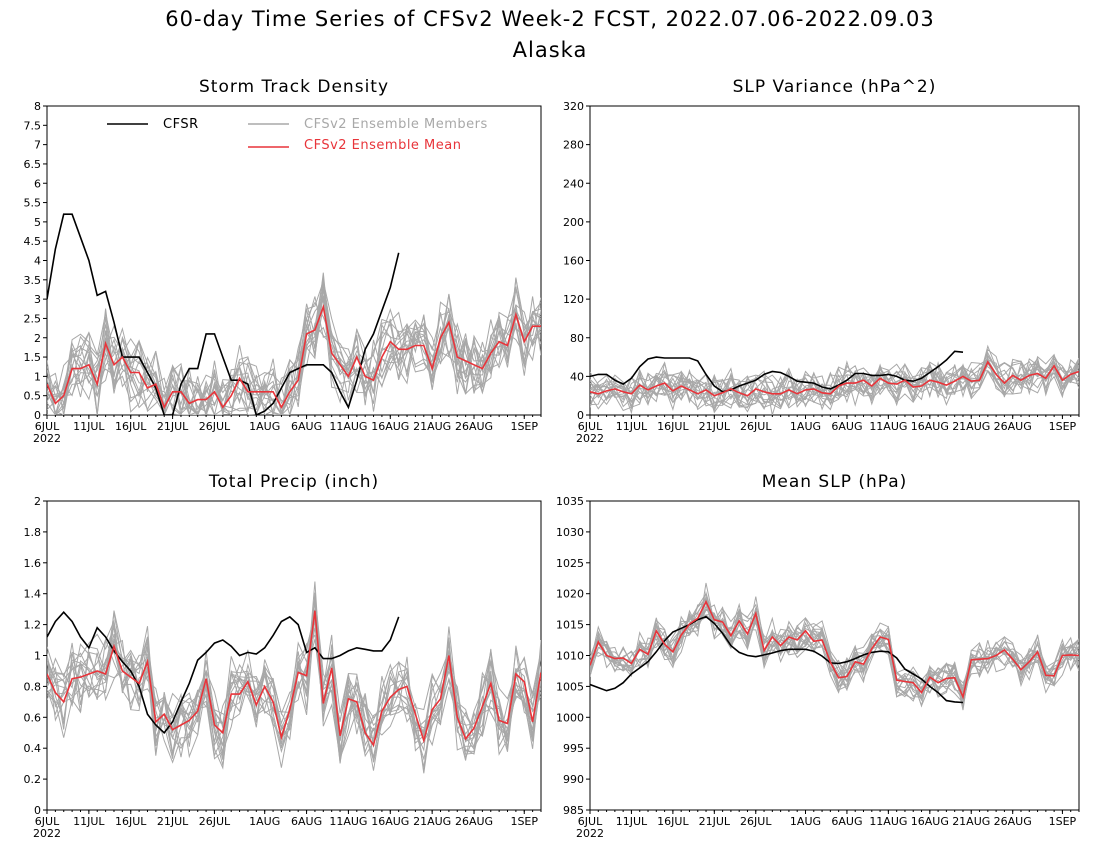 This screenshot has height=855, width=1100. I want to click on y-tick-label: 1035, so click(570, 501).